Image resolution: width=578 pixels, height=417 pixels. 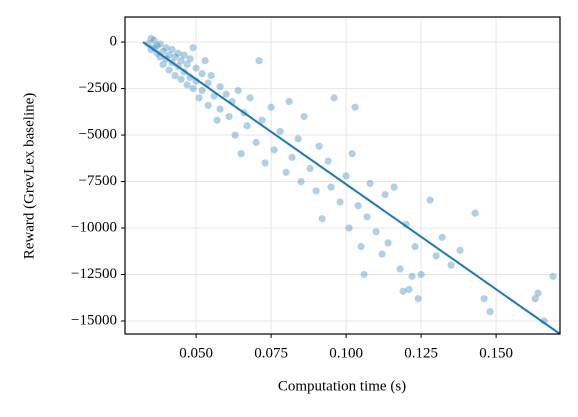 I want to click on y-axis-label: Reward (GrevLex baseline), so click(x=29, y=176).